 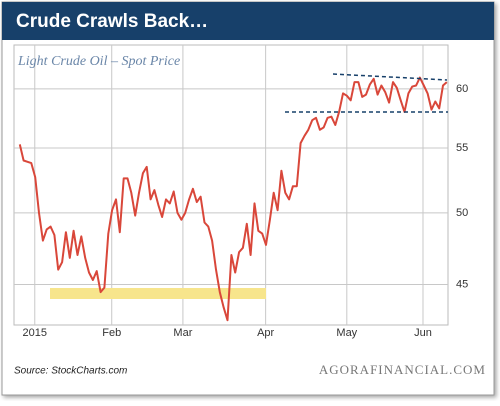 What do you see at coordinates (98, 61) in the screenshot?
I see `chart-subtitle: Light Crude Oil – Spot Price` at bounding box center [98, 61].